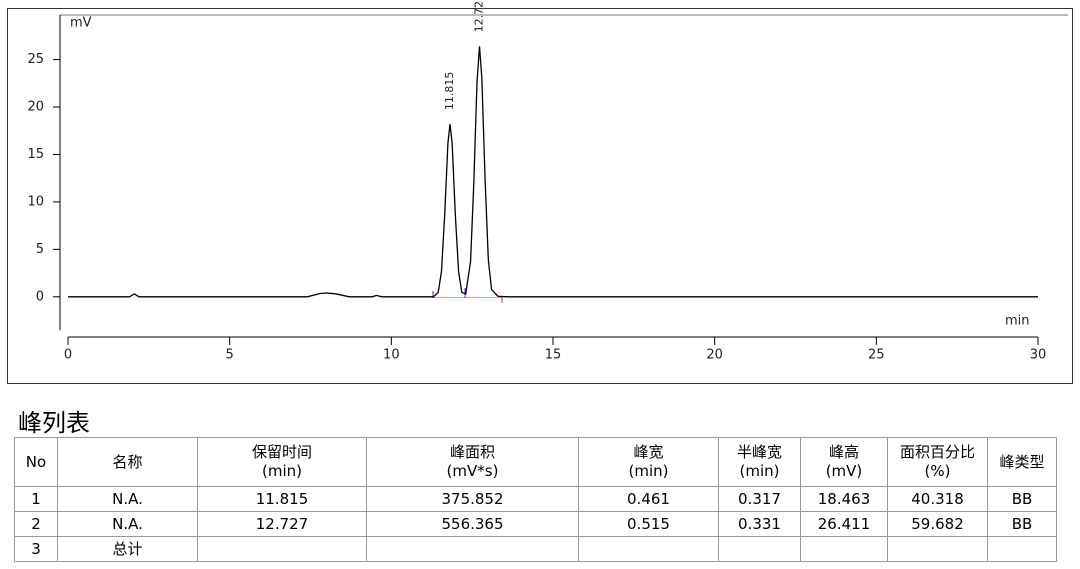 This screenshot has height=569, width=1080. Describe the element at coordinates (937, 452) in the screenshot. I see `header-text: 面积百分比` at that location.